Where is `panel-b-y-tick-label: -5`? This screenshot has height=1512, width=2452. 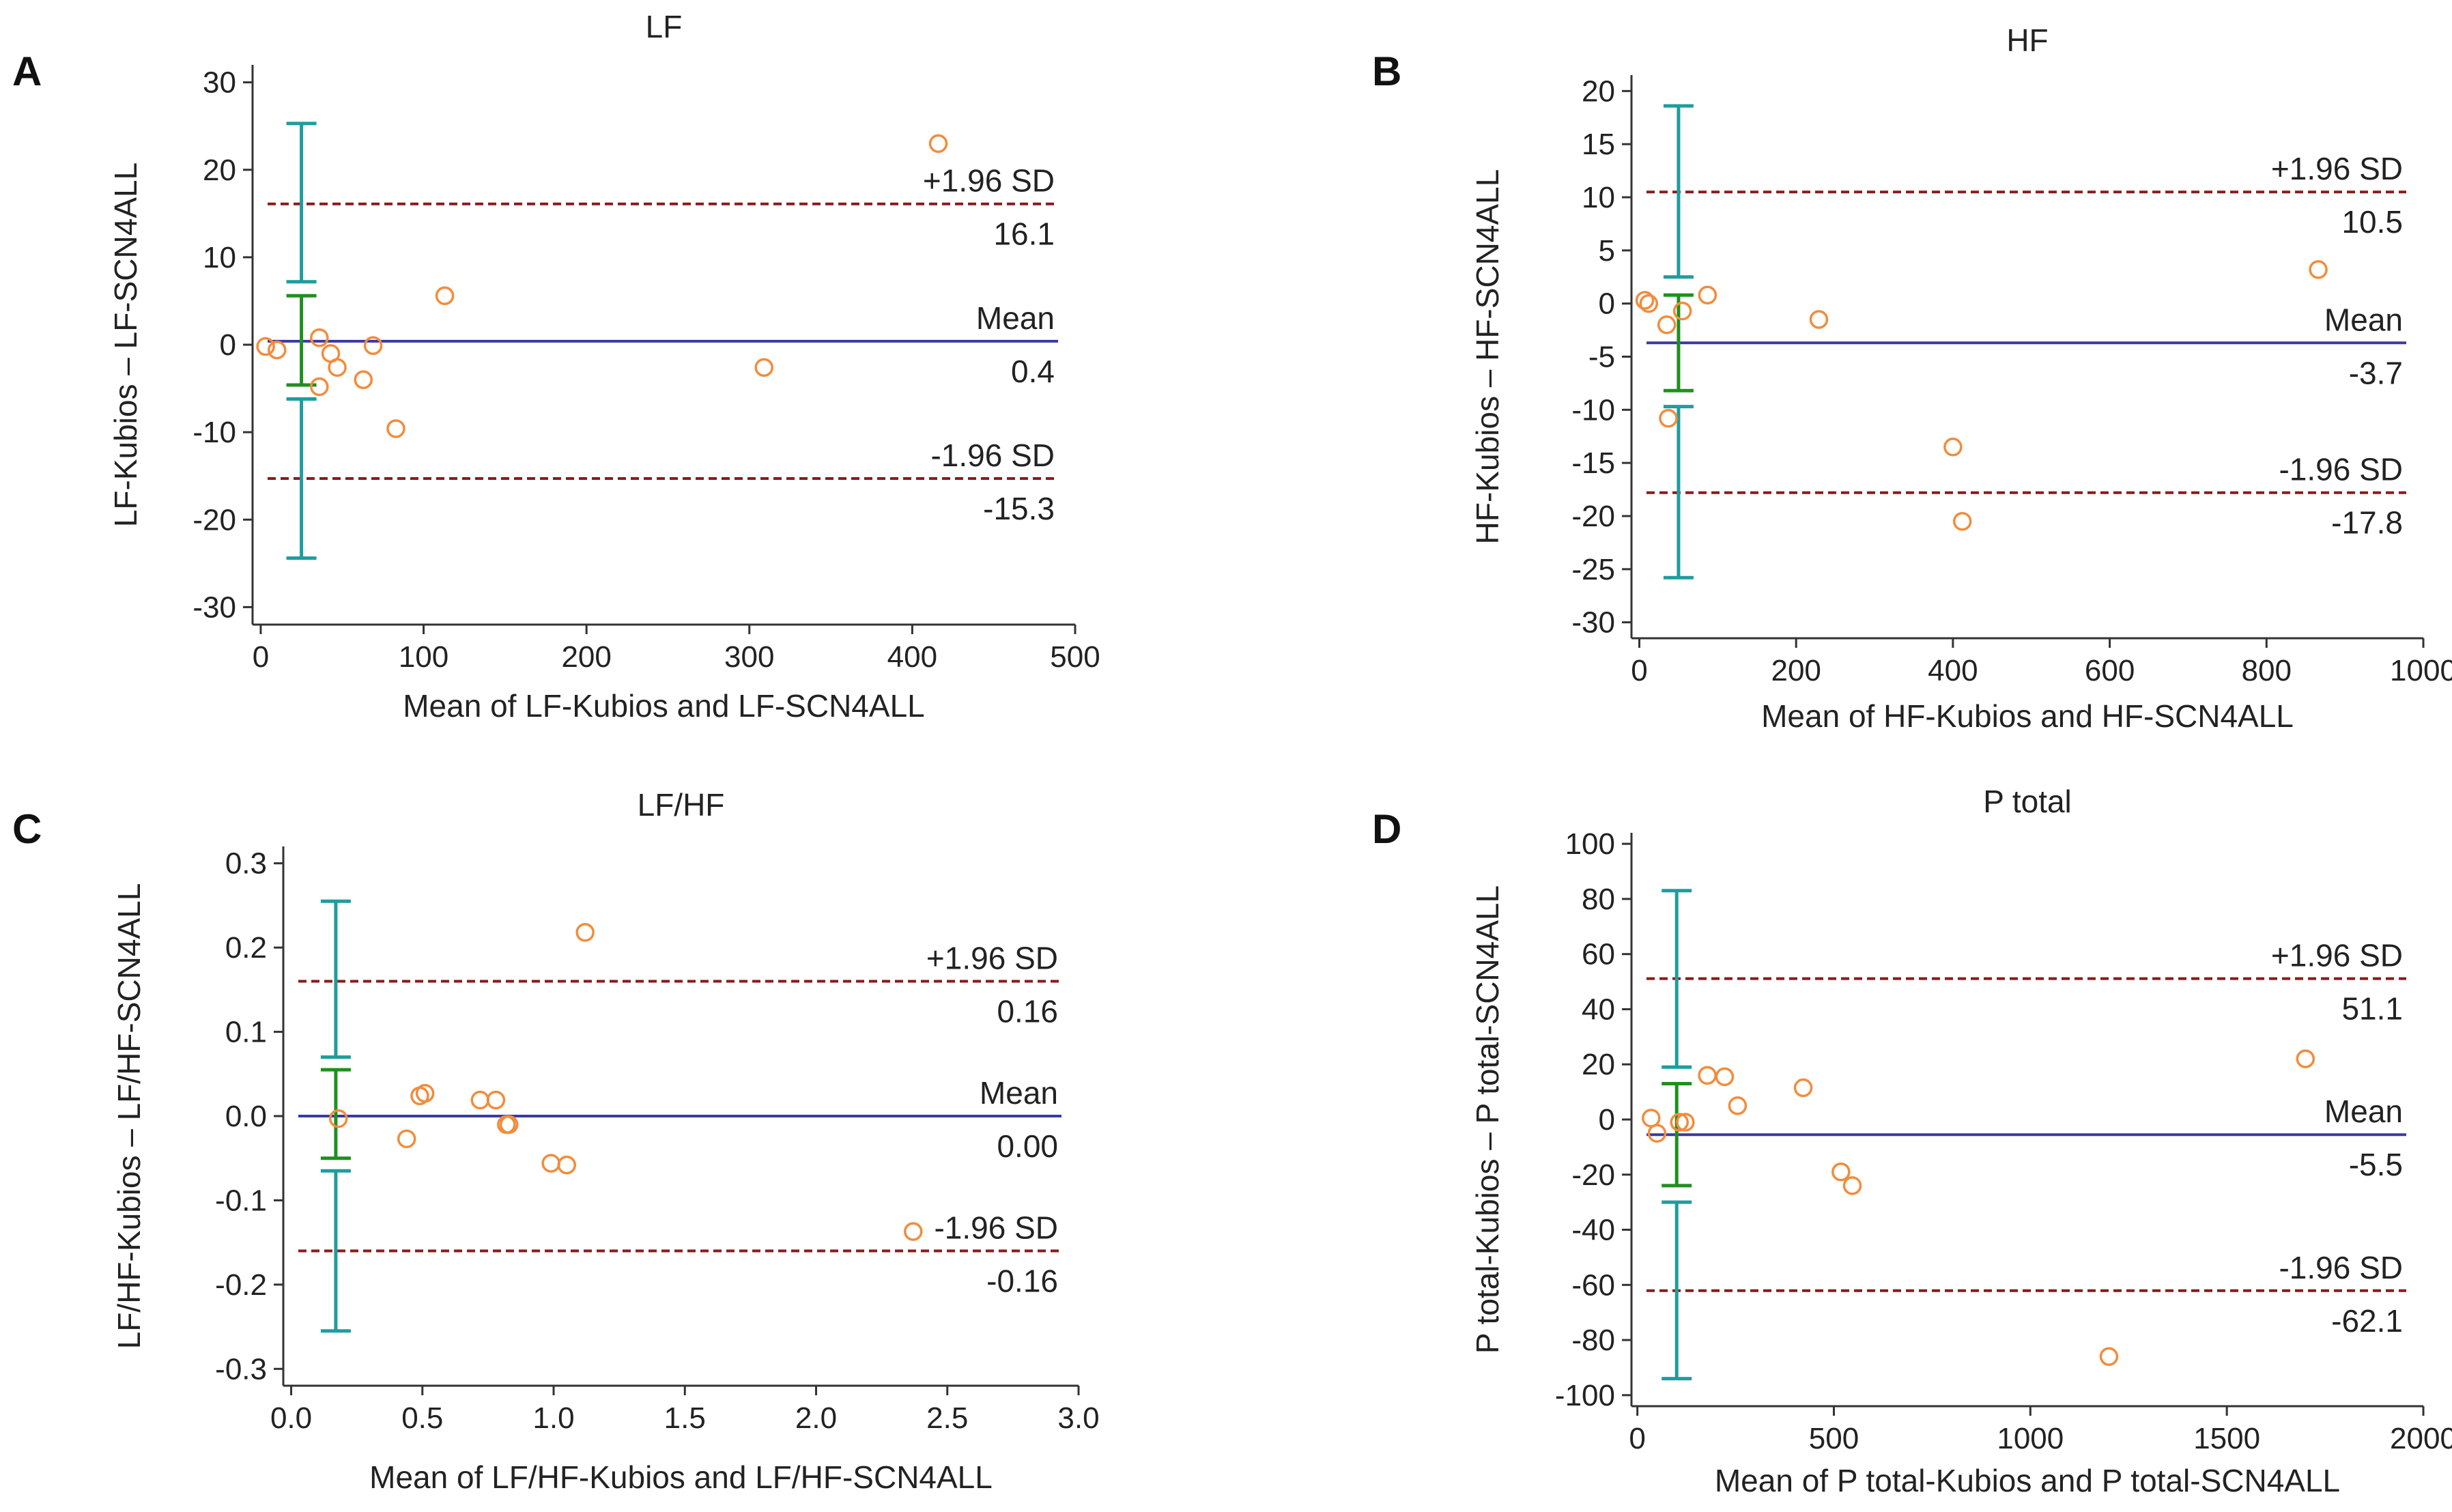 panel-b-y-tick-label: -5 is located at coordinates (1601, 357).